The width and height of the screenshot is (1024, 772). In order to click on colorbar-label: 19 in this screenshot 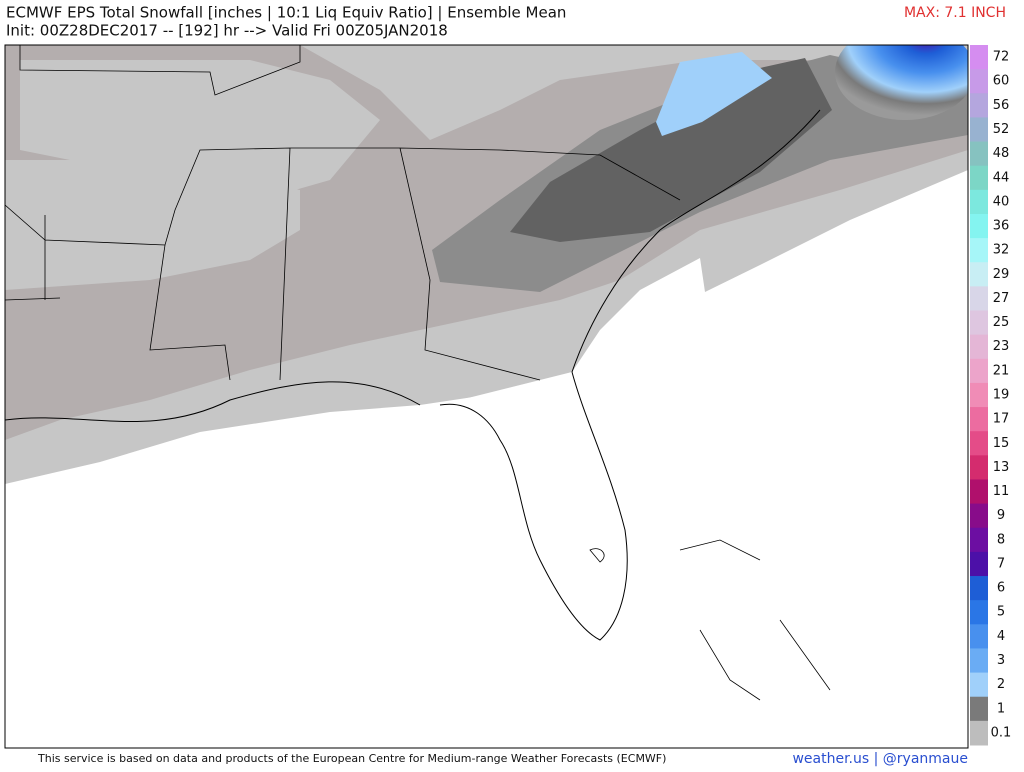, I will do `click(1001, 395)`.